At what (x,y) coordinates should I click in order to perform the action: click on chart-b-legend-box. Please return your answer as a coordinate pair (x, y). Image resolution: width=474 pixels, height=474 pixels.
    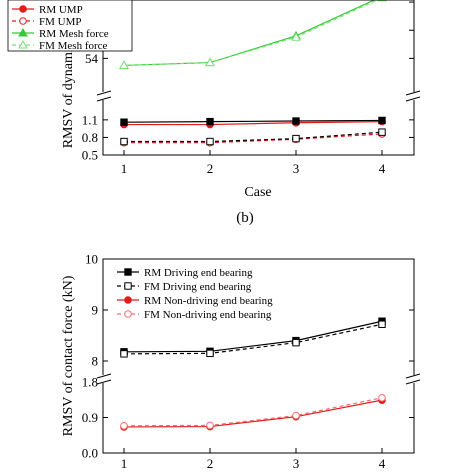
    Looking at the image, I should click on (199, 292).